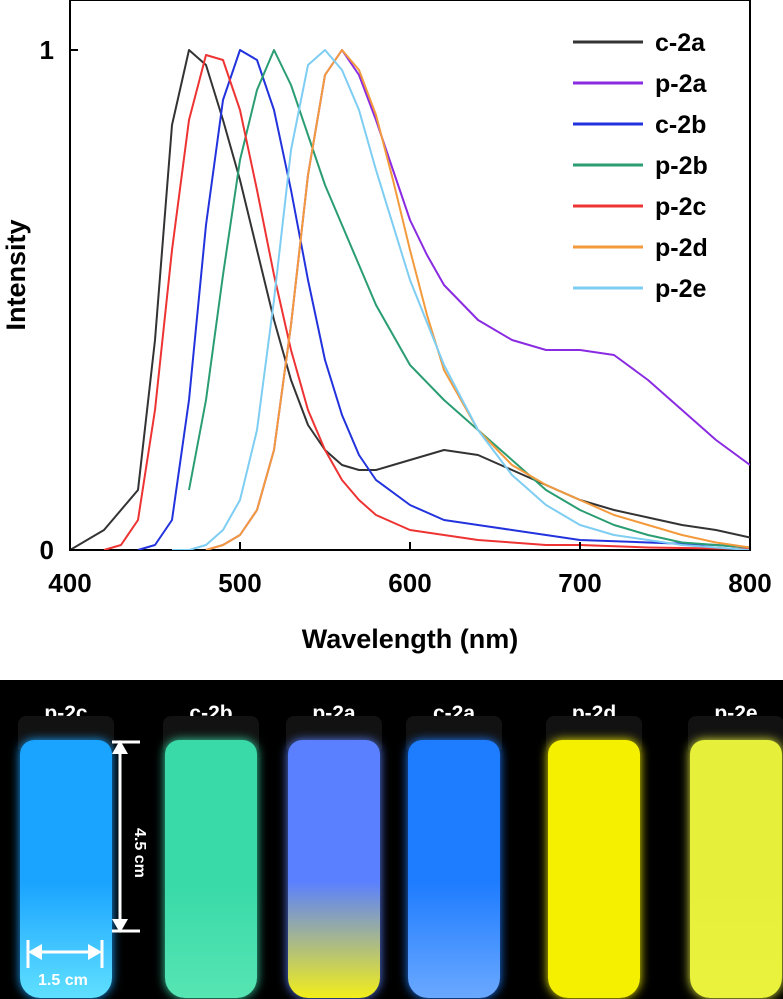  What do you see at coordinates (409, 583) in the screenshot?
I see `x-tick-label: 600` at bounding box center [409, 583].